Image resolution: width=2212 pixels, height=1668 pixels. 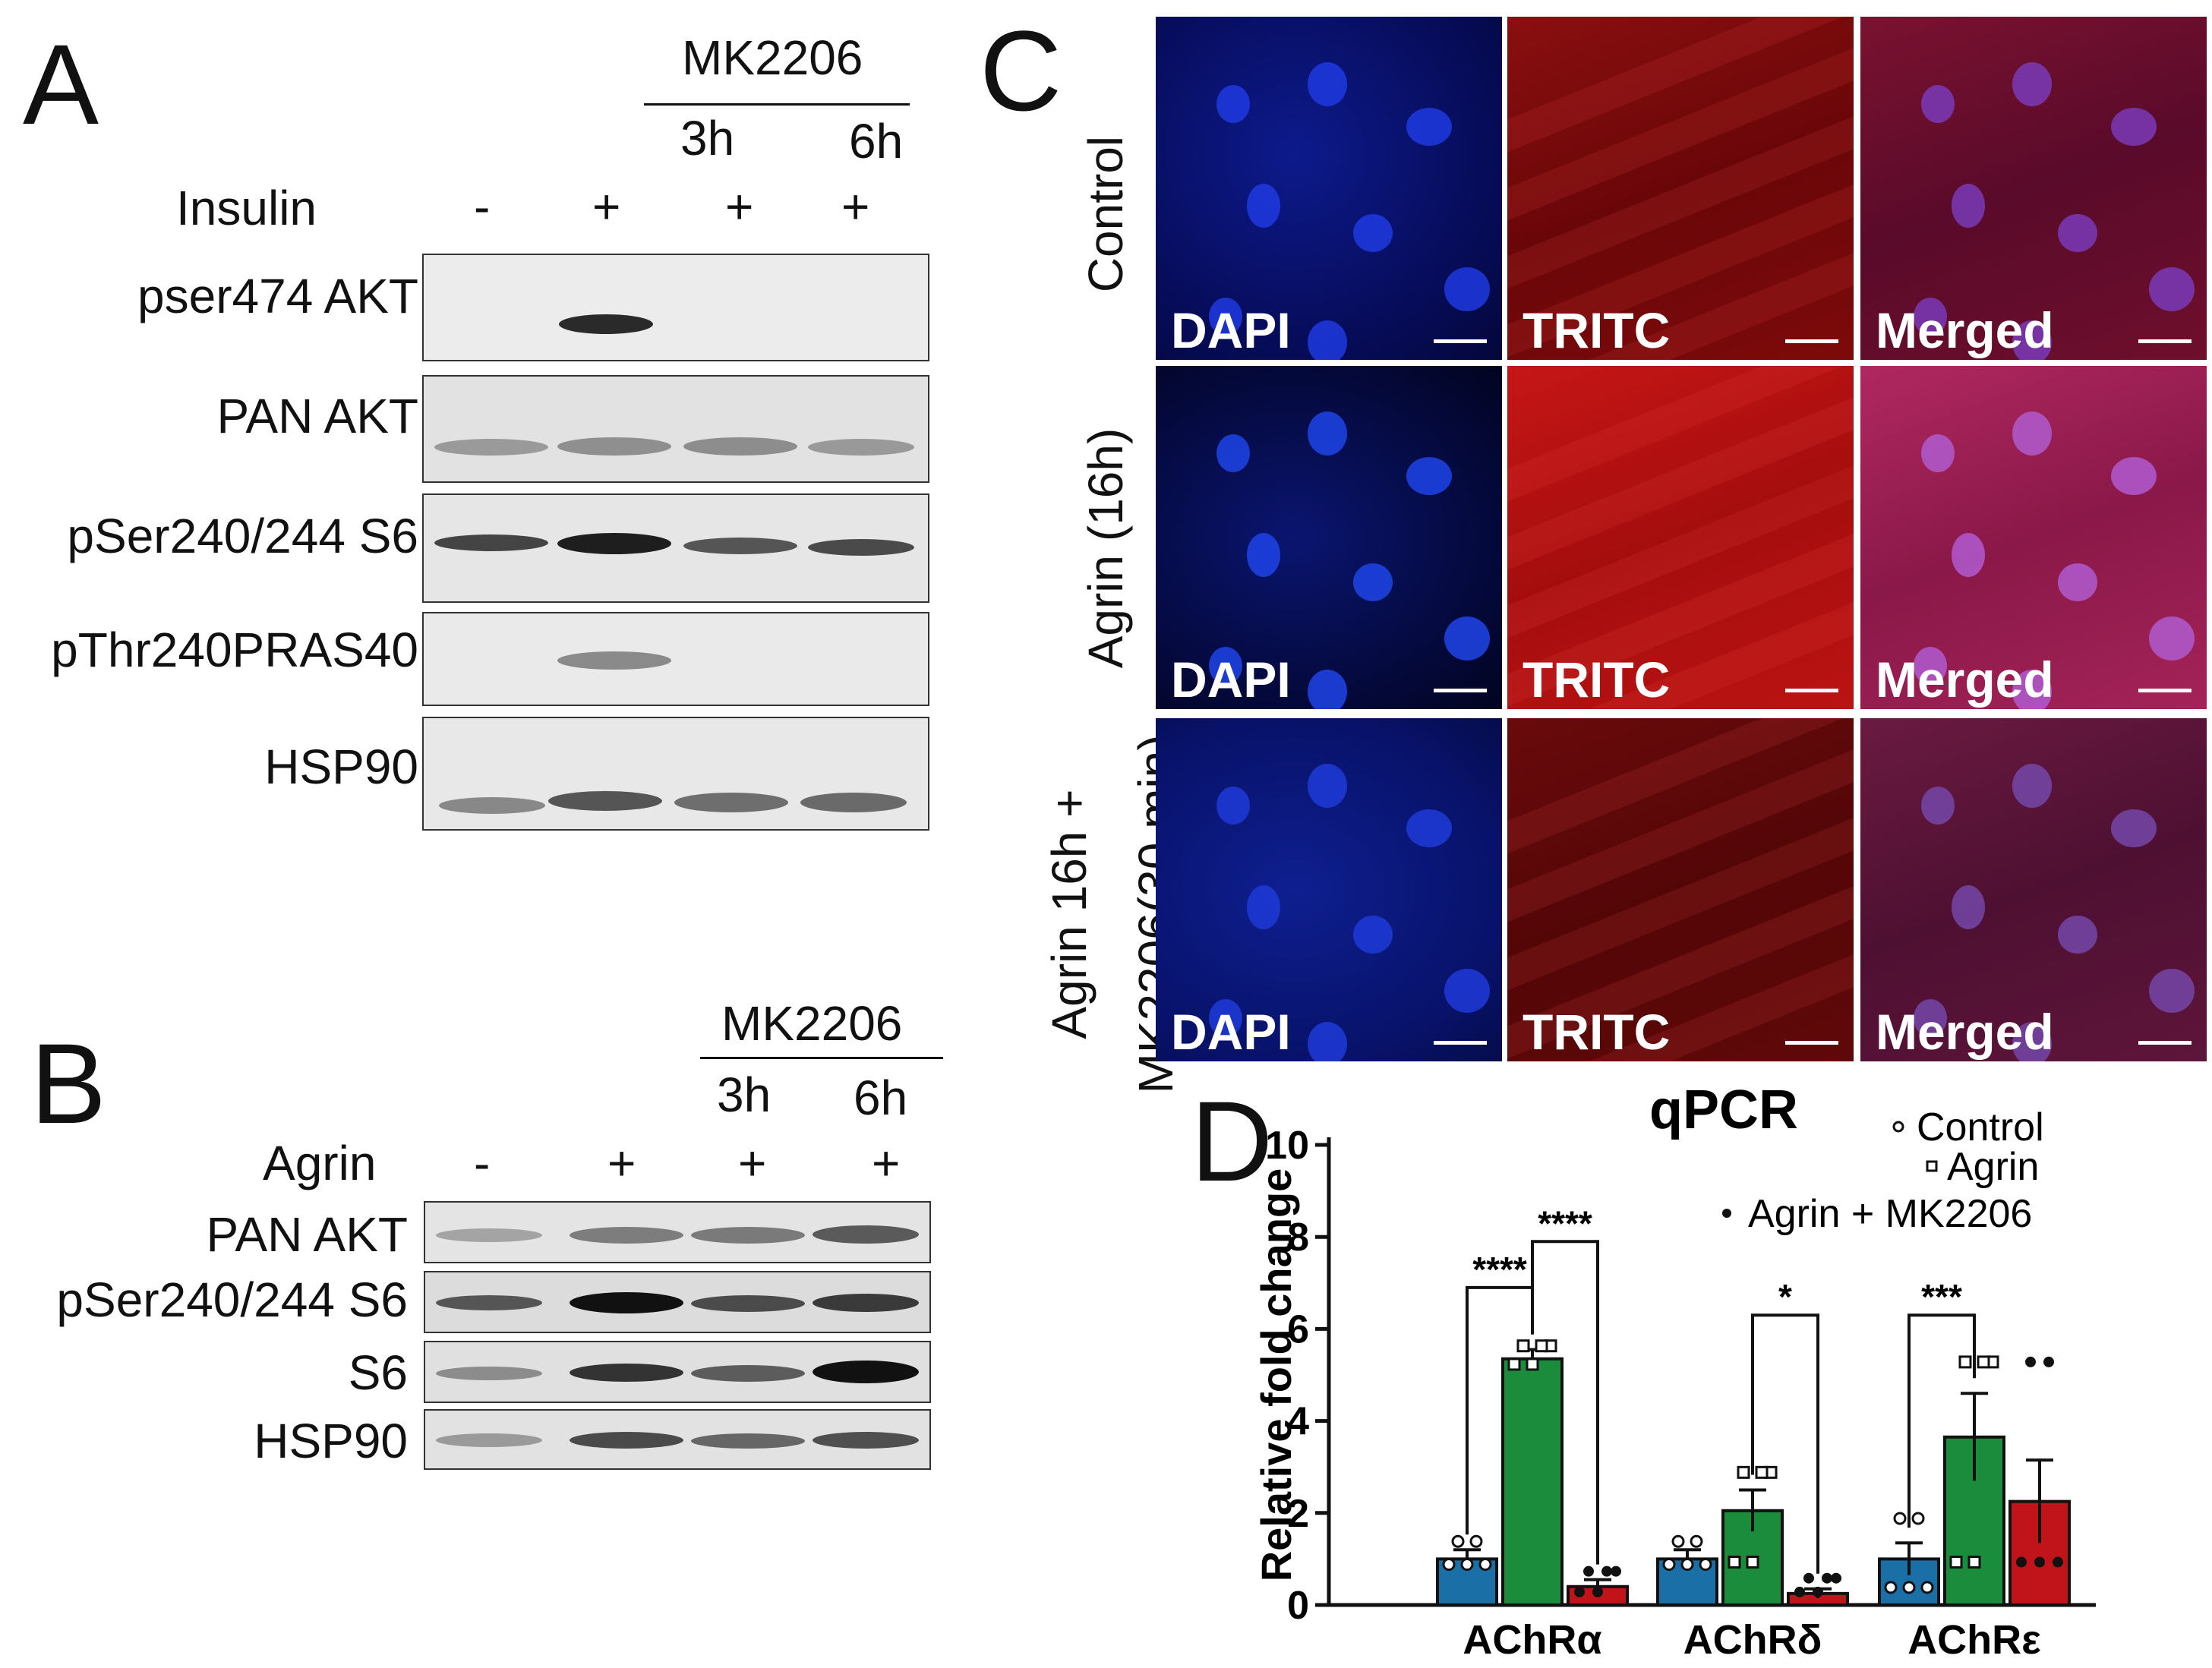 I want to click on micrograph-merged: Merged, so click(x=2033, y=889).